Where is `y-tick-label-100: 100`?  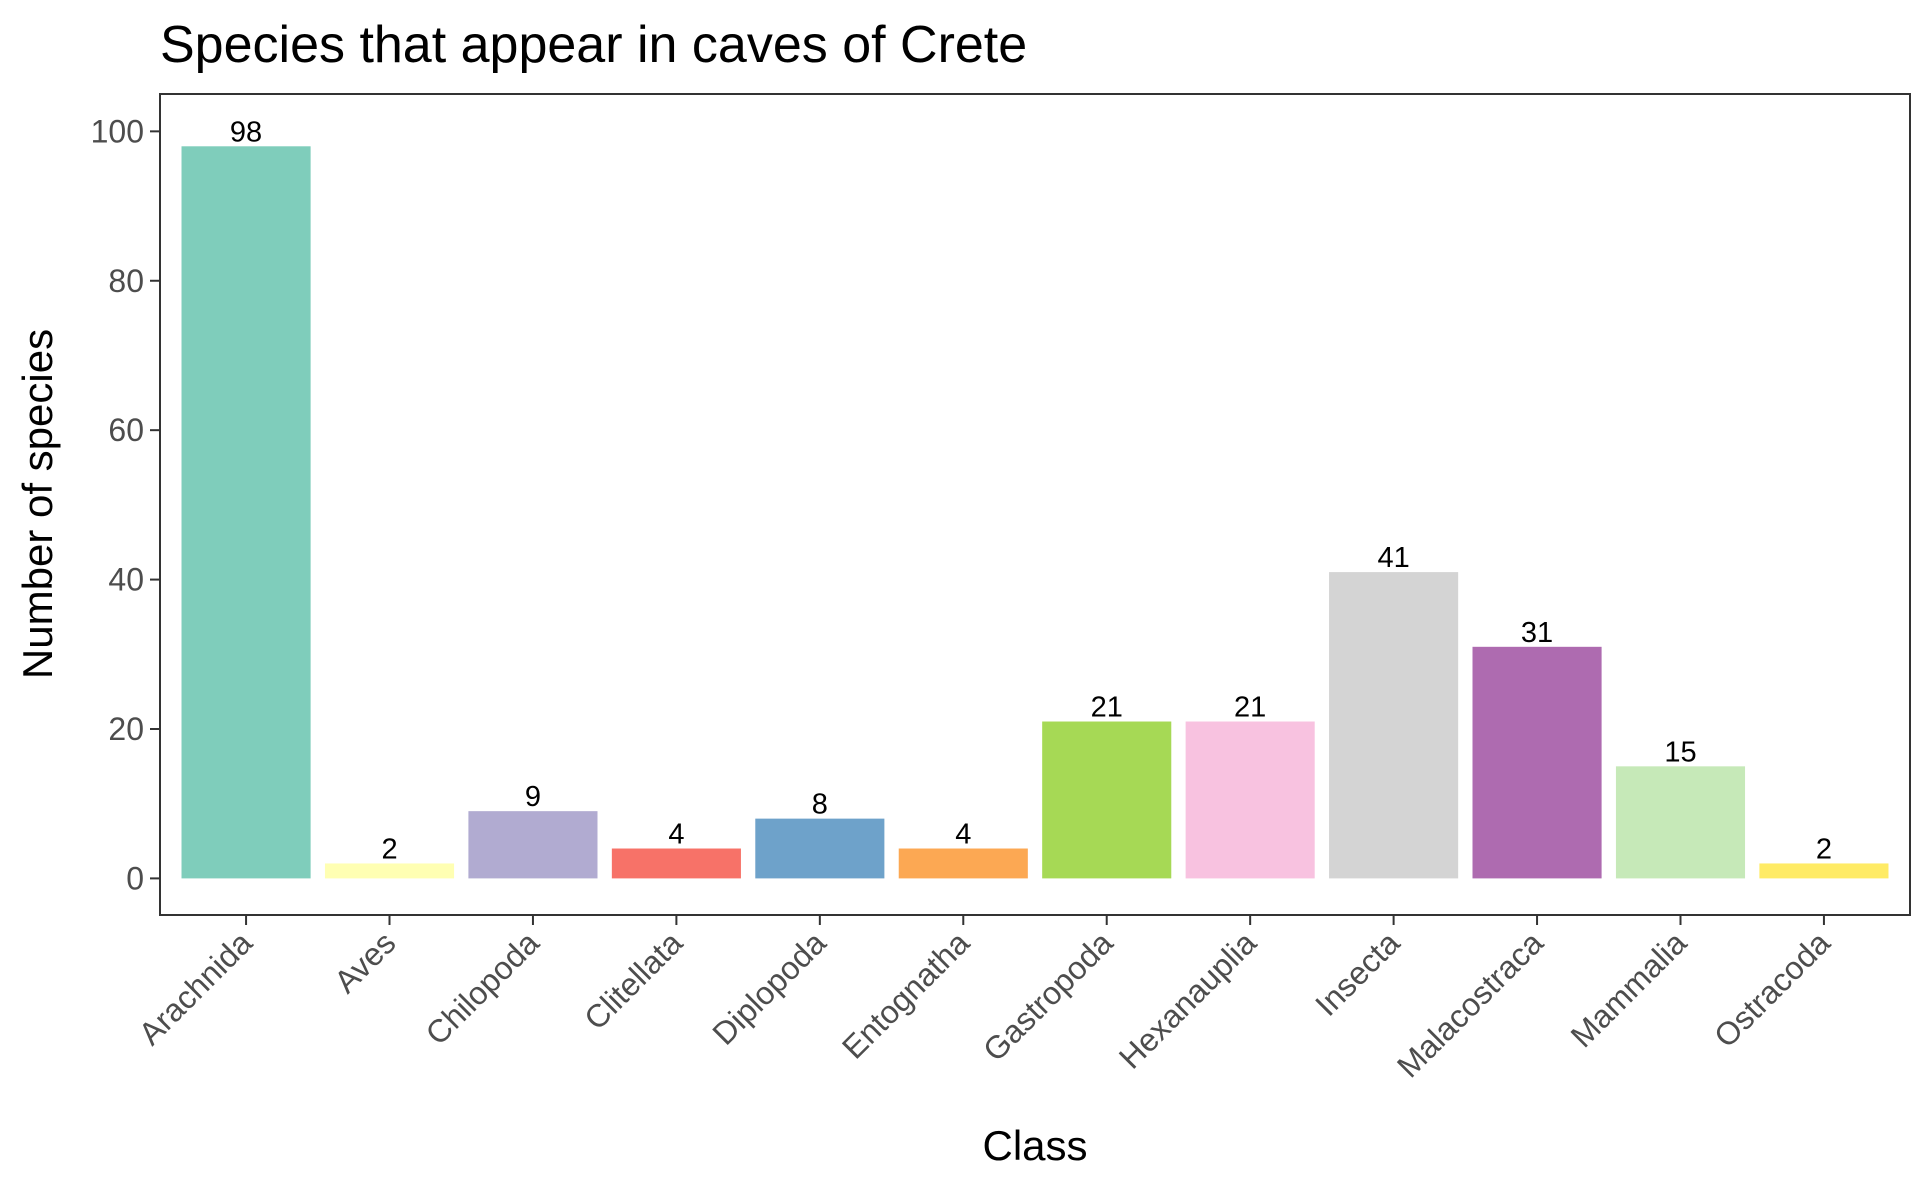 y-tick-label-100: 100 is located at coordinates (117, 131).